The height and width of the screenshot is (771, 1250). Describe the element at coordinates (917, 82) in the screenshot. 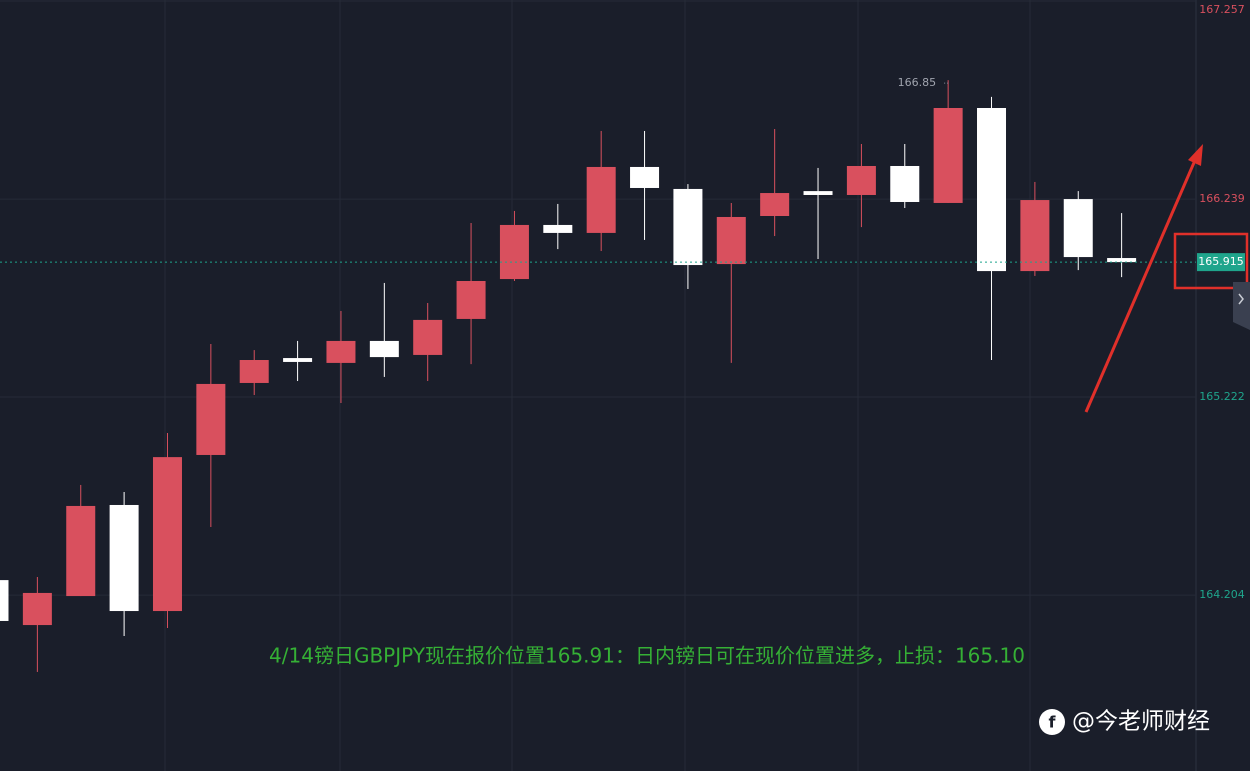

I see `high-label: 166.85` at that location.